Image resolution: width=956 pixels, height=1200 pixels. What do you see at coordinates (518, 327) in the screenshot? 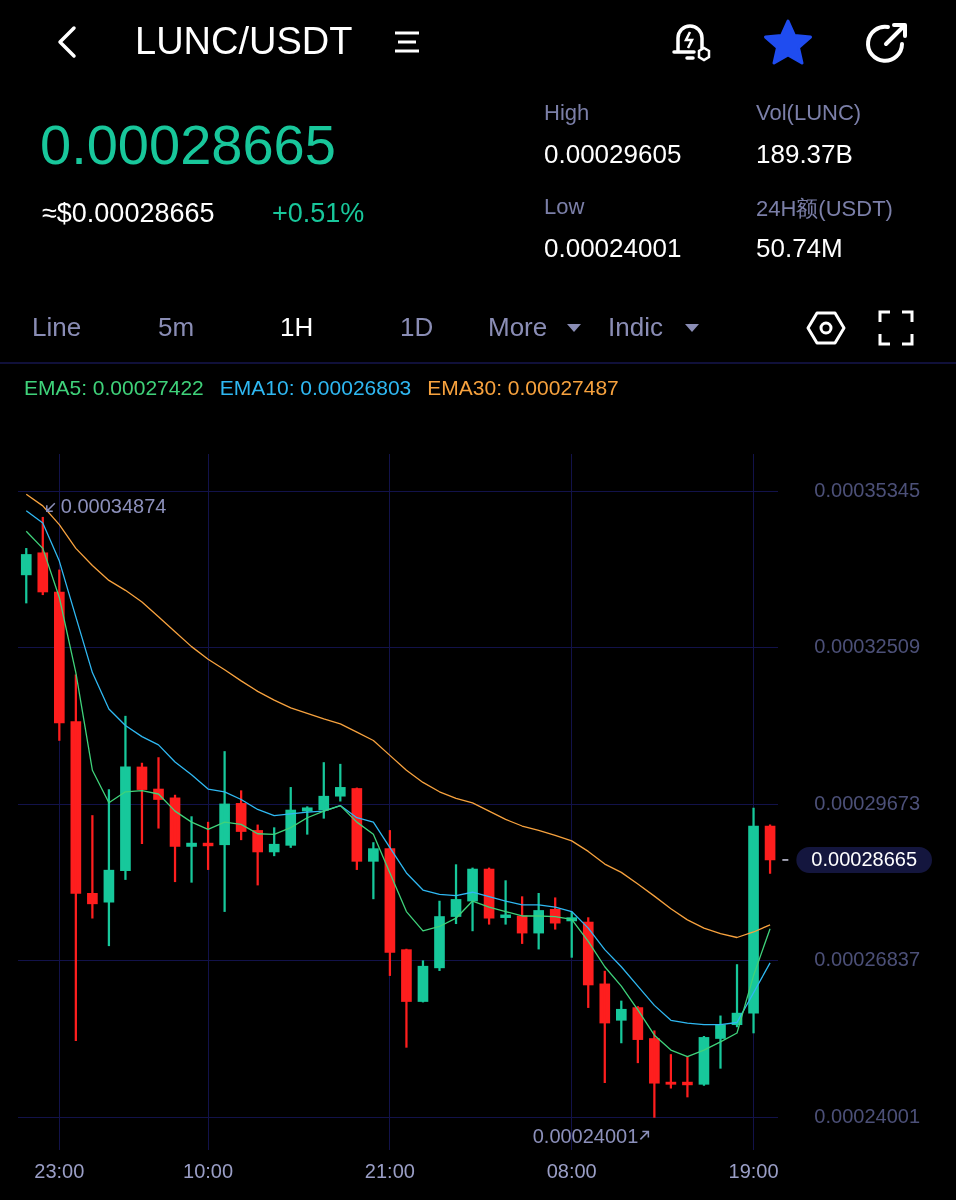
I see `text: More` at bounding box center [518, 327].